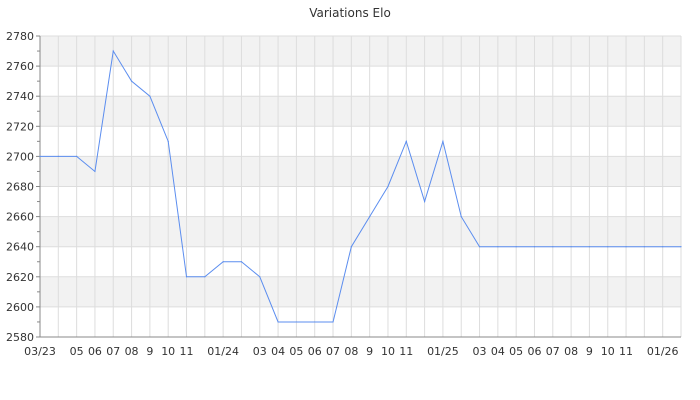  What do you see at coordinates (20, 247) in the screenshot?
I see `y-tick-label: 2640` at bounding box center [20, 247].